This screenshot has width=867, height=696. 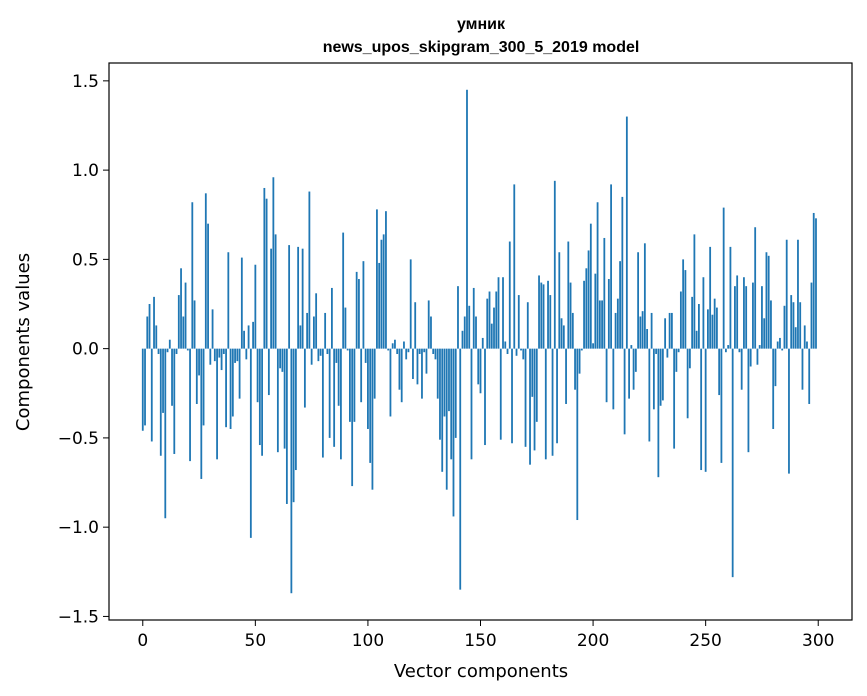 What do you see at coordinates (78, 617) in the screenshot?
I see `y-tick-label: −1.5` at bounding box center [78, 617].